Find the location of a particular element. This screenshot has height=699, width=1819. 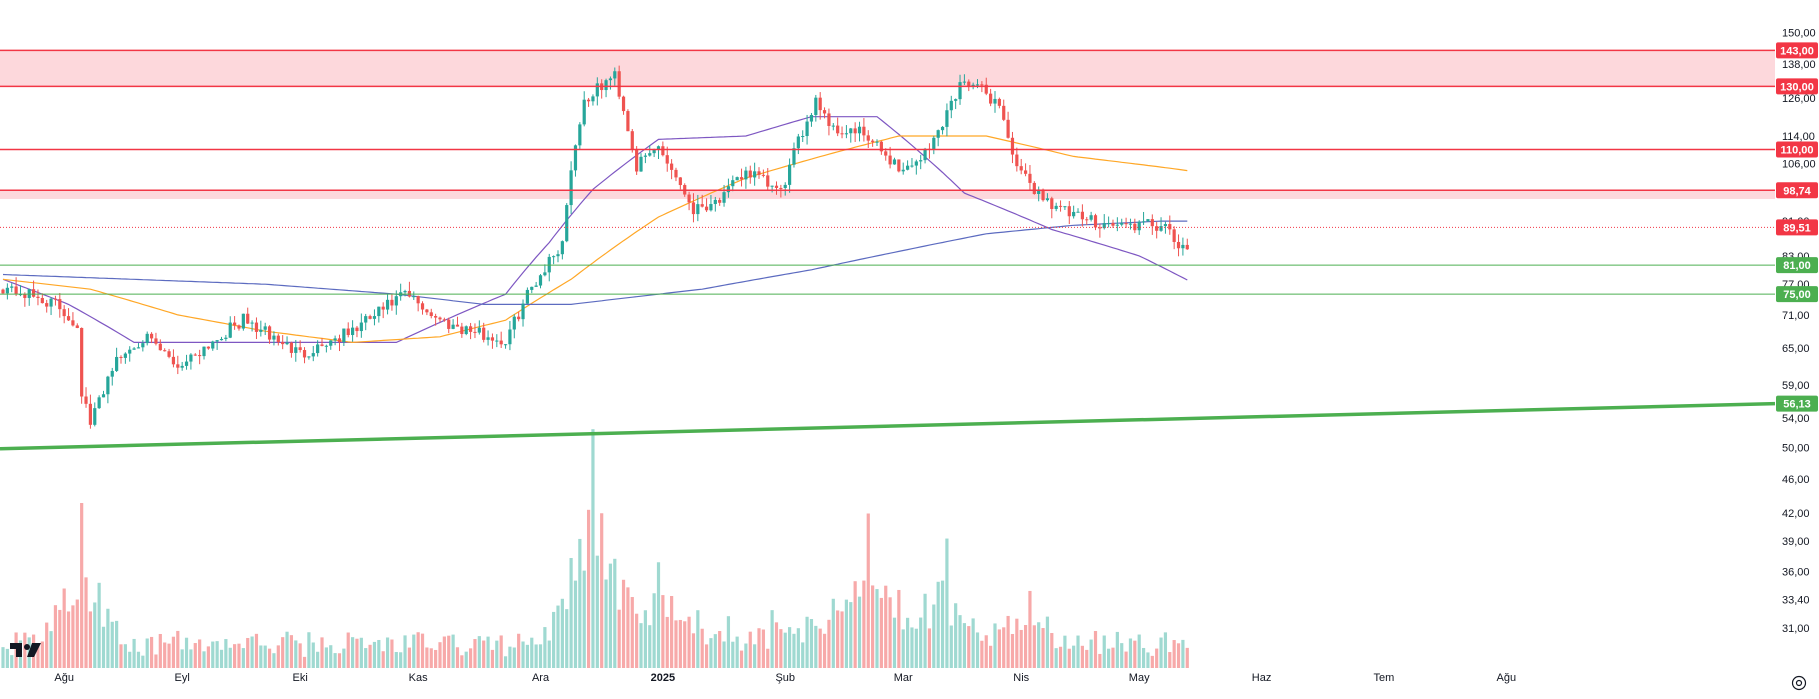

time-axis: Ağu Eyl Eki Kas Ara 2025 Şub Mar Nis May Haz Tem Ağu is located at coordinates (785, 678).